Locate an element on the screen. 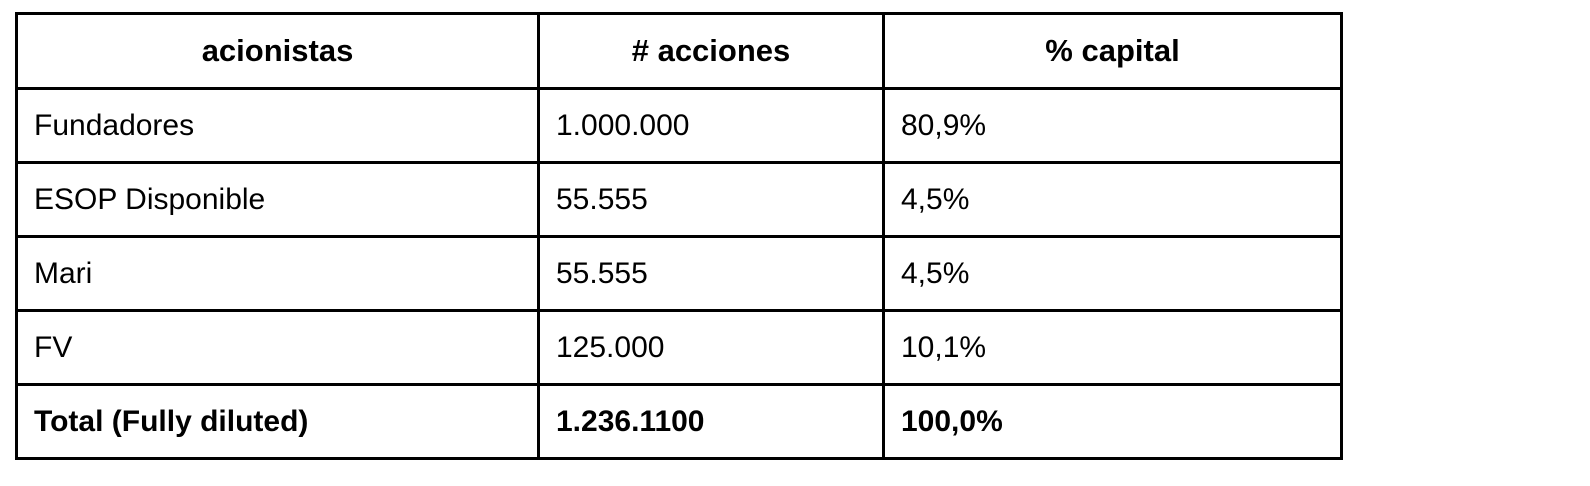  table-row: ESOP Disponible 55.555 4,5% is located at coordinates (679, 199).